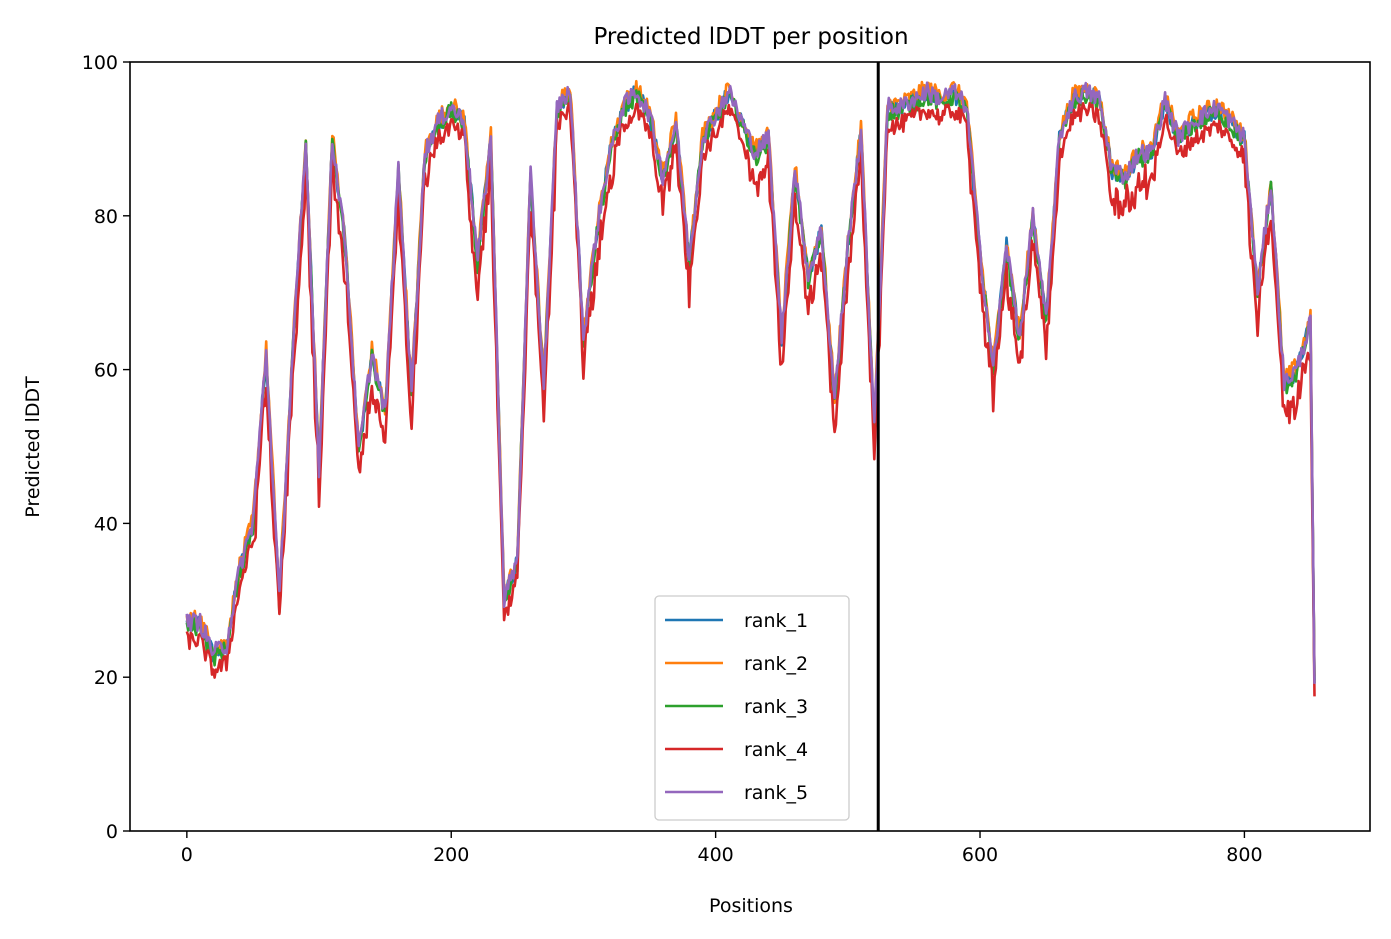  What do you see at coordinates (106, 371) in the screenshot?
I see `y-tick-label: 60` at bounding box center [106, 371].